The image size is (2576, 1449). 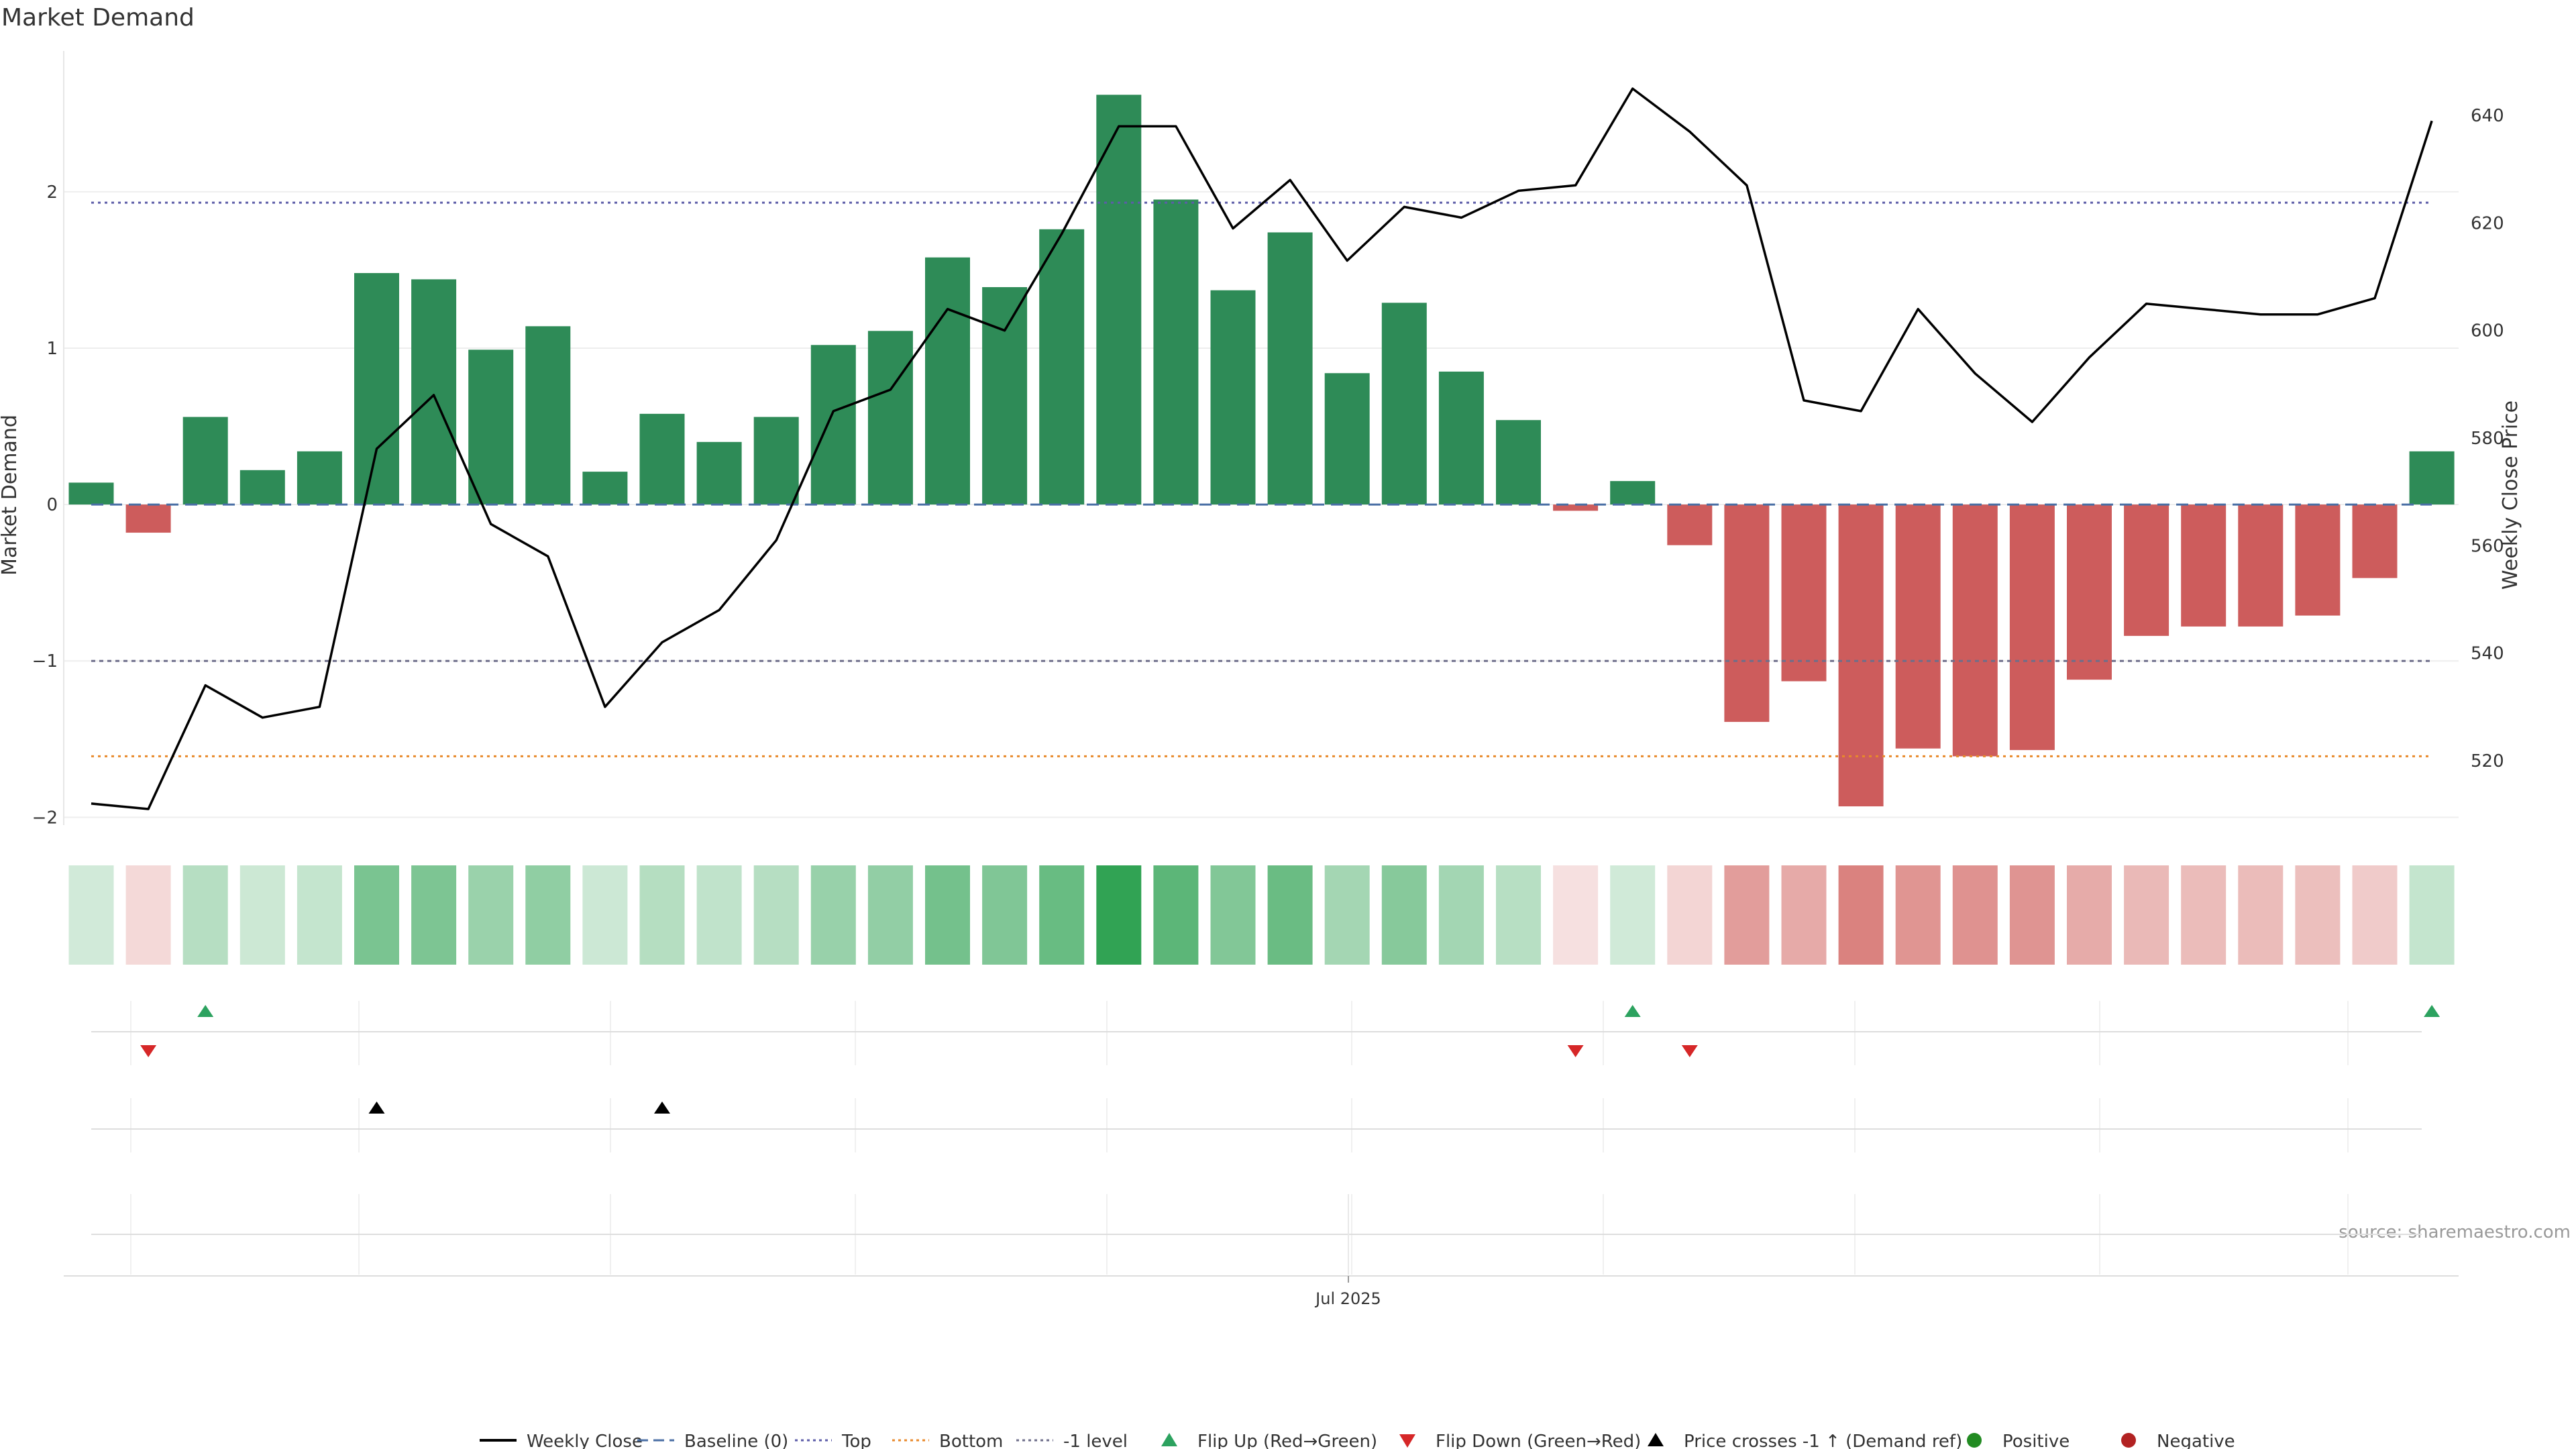 I want to click on source-note: source: sharemaestro.com, so click(x=2455, y=1232).